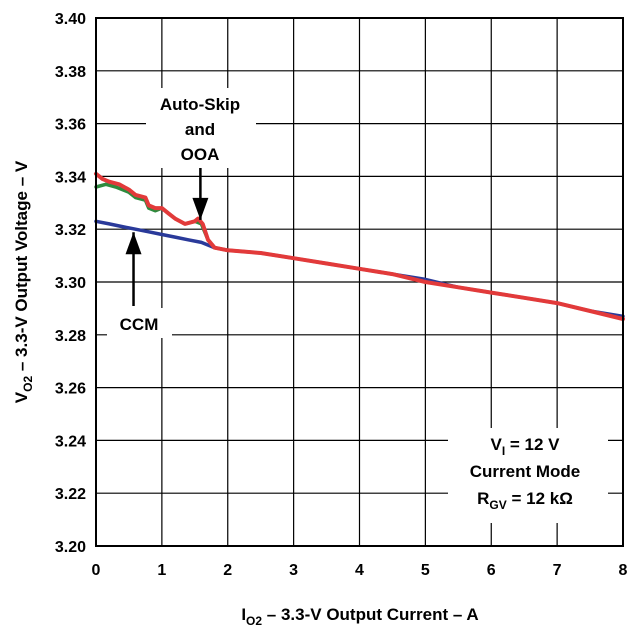 The image size is (639, 639). What do you see at coordinates (557, 570) in the screenshot?
I see `x-tick-label: 7` at bounding box center [557, 570].